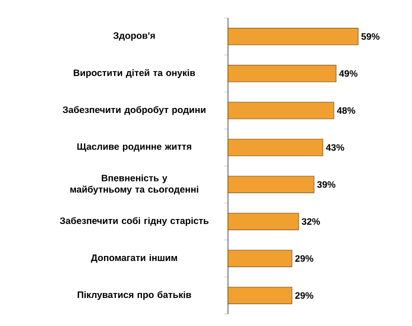 The image size is (412, 326). I want to click on data-label: 48%, so click(346, 110).